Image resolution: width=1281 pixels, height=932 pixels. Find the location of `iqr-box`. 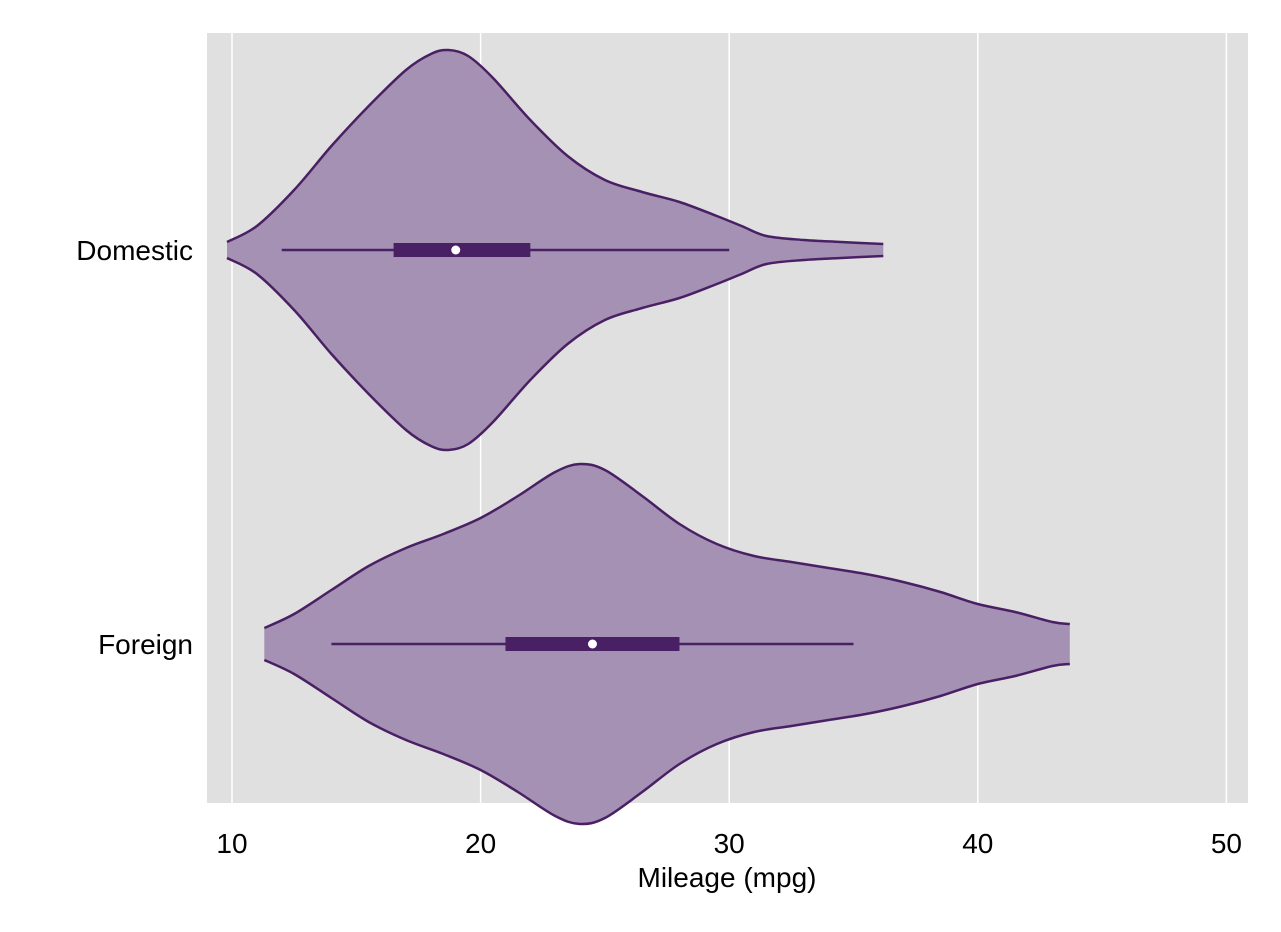

iqr-box is located at coordinates (462, 250).